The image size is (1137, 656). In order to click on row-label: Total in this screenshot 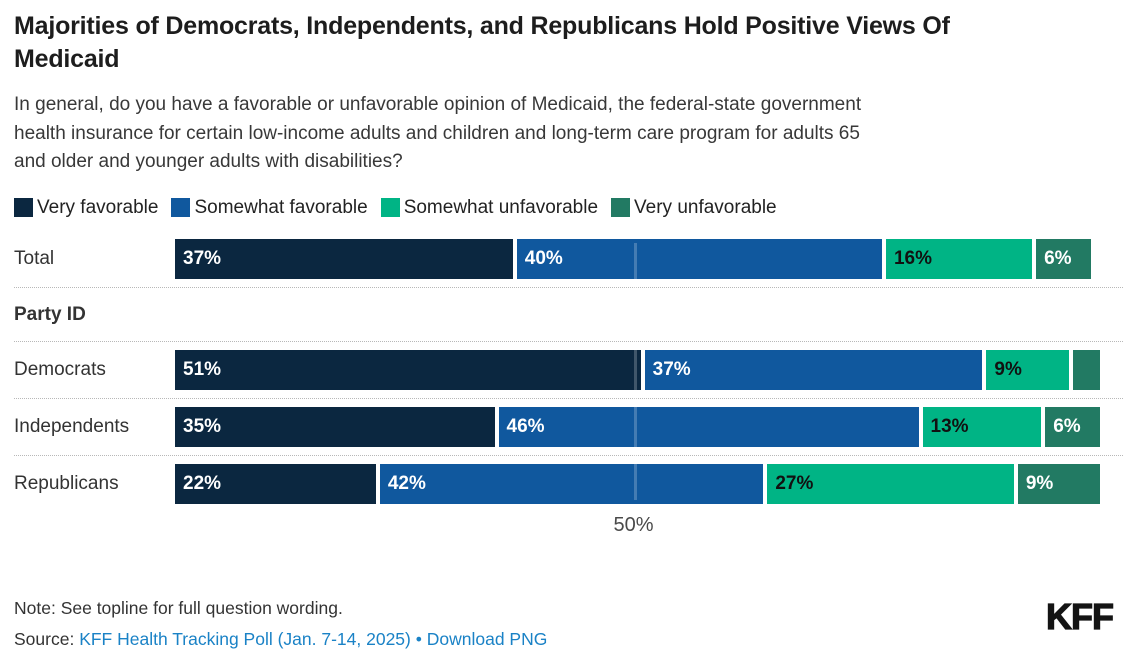, I will do `click(34, 258)`.